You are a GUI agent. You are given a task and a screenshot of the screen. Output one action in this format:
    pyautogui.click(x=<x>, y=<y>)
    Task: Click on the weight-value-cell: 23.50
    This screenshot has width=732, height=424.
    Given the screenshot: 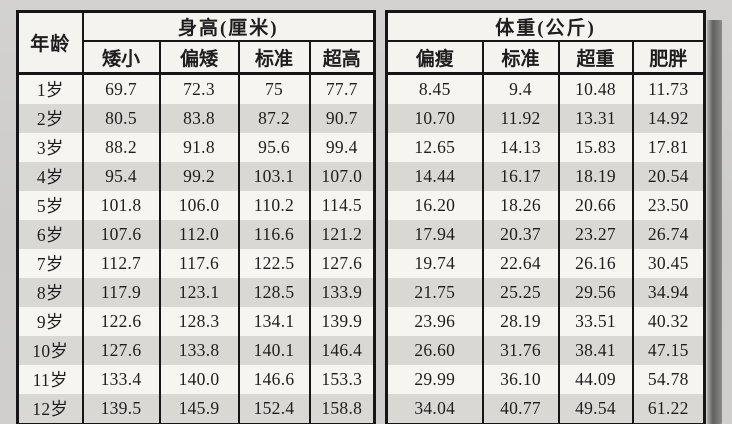 What is the action you would take?
    pyautogui.click(x=668, y=205)
    